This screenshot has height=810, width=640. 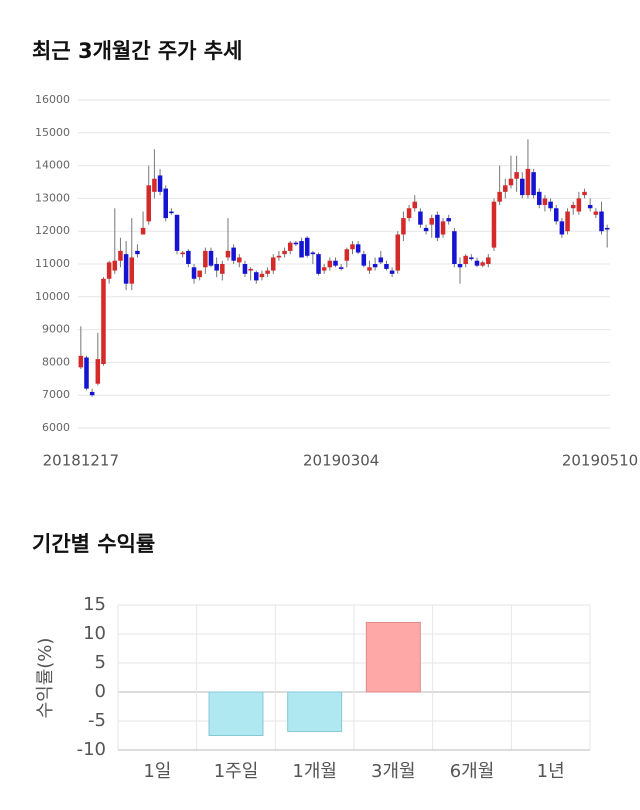 What do you see at coordinates (600, 461) in the screenshot?
I see `x-tick-label: 20190510` at bounding box center [600, 461].